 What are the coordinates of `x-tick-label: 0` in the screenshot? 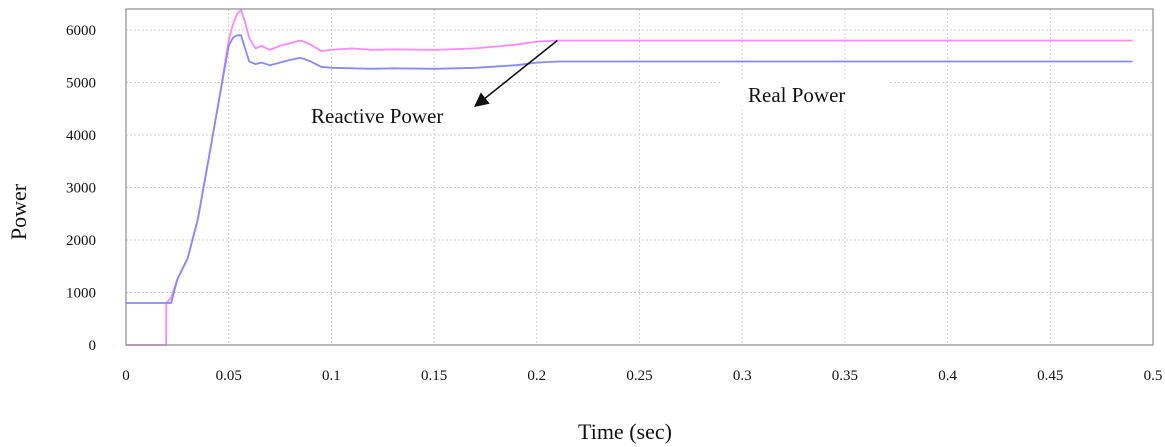 It's located at (126, 376).